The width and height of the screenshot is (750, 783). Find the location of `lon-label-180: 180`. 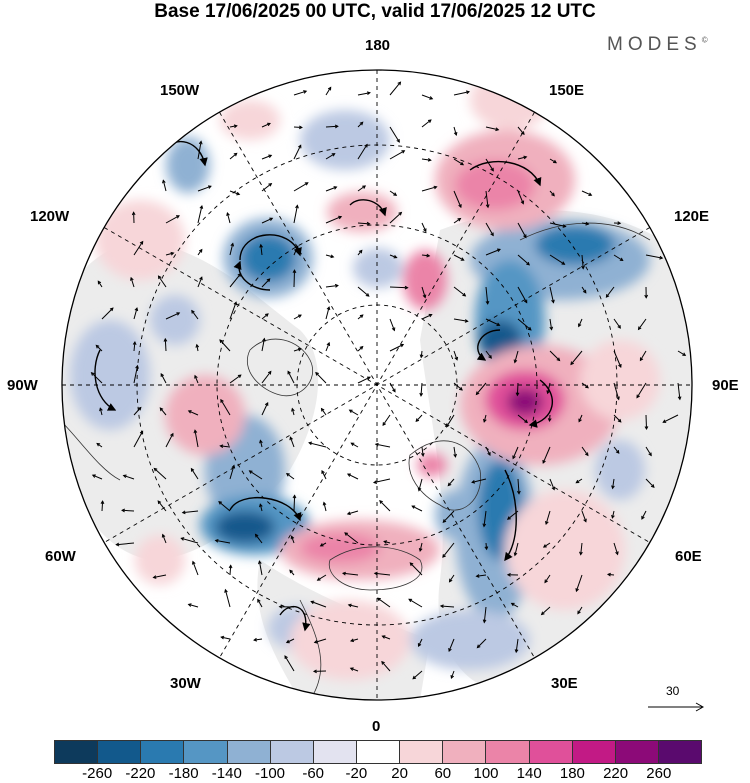

lon-label-180: 180 is located at coordinates (378, 45).